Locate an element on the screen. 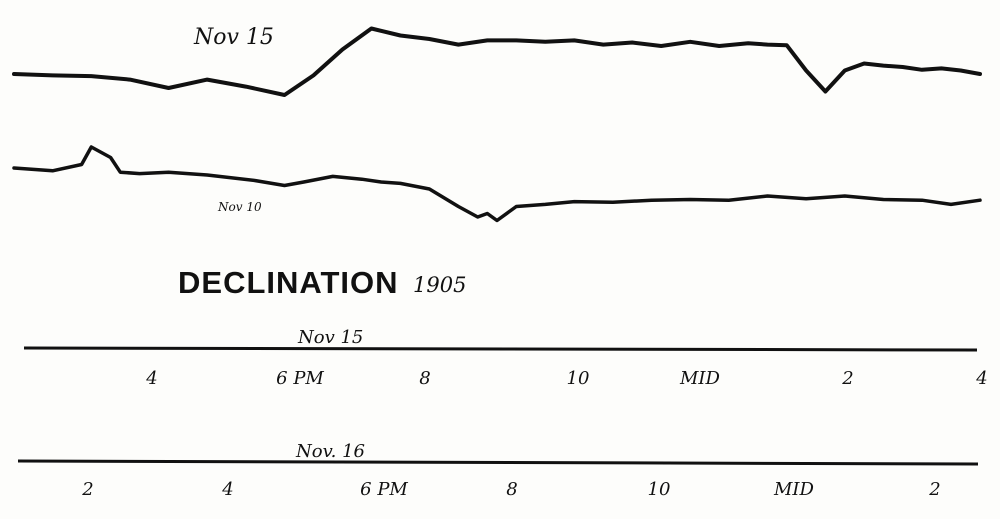 The image size is (1000, 519). ticks-nov15: 4 6 PM 8 10 MID 2 4 is located at coordinates (566, 378).